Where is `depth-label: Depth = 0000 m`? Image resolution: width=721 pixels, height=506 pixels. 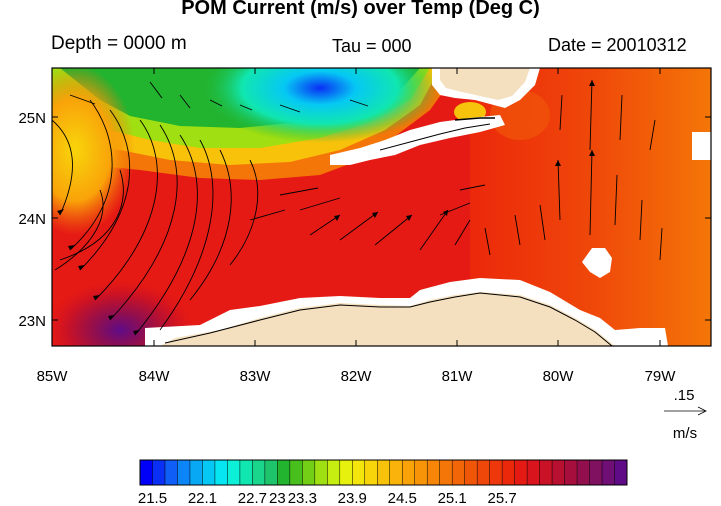 depth-label: Depth = 0000 m is located at coordinates (119, 43).